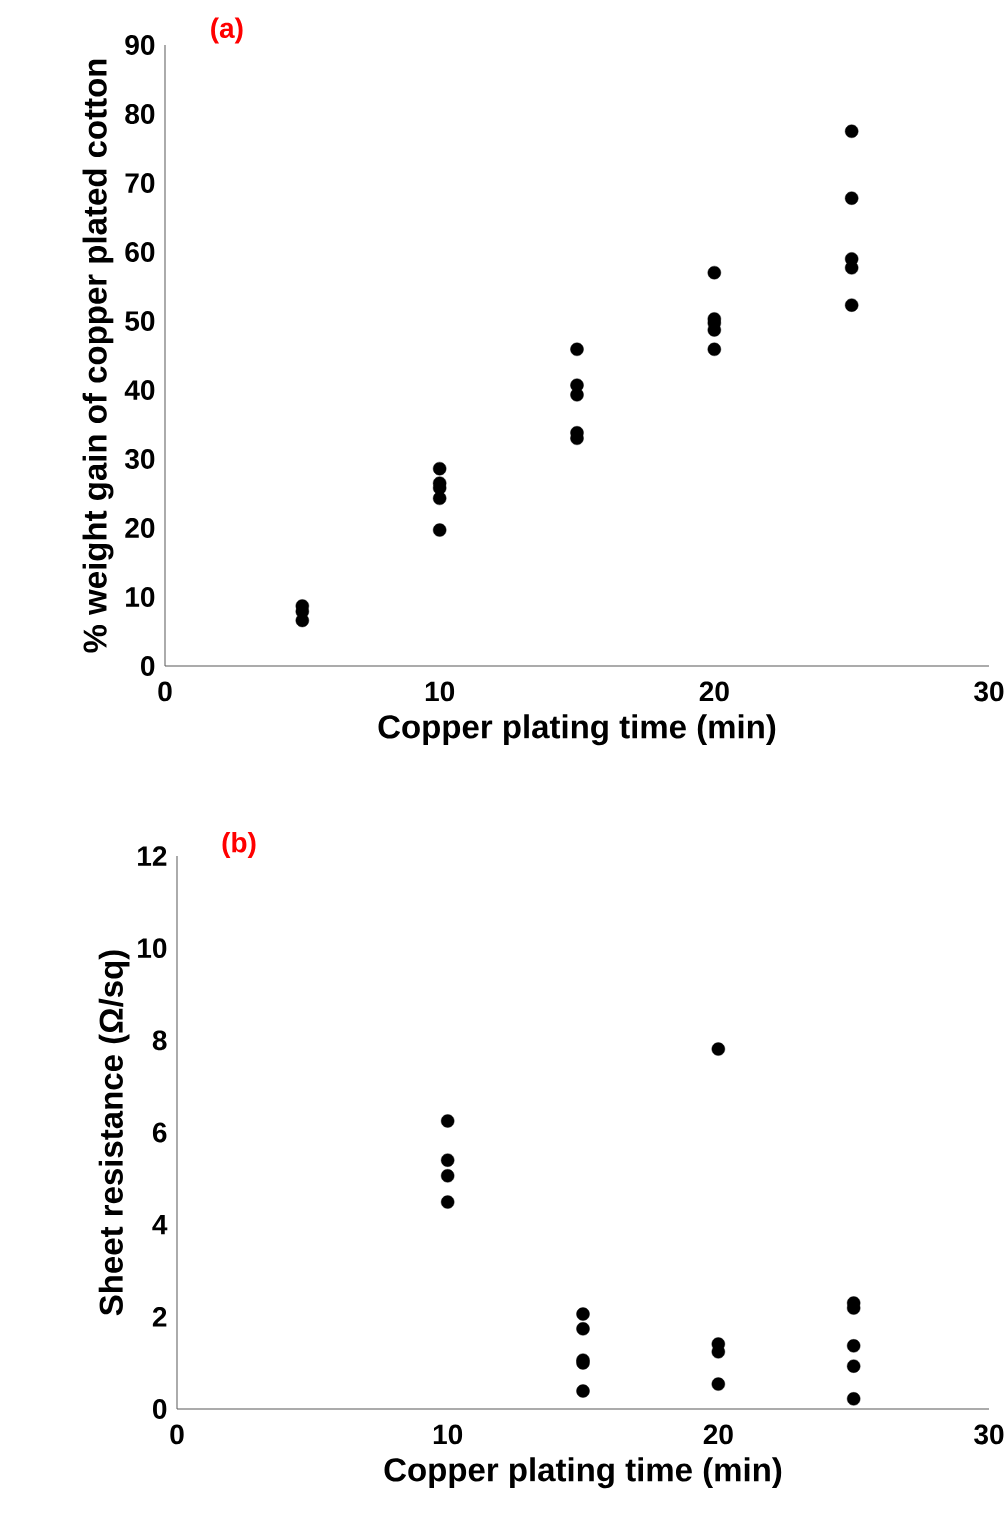 This screenshot has width=1008, height=1535. Describe the element at coordinates (159, 1132) in the screenshot. I see `y-tick-label: 6` at that location.